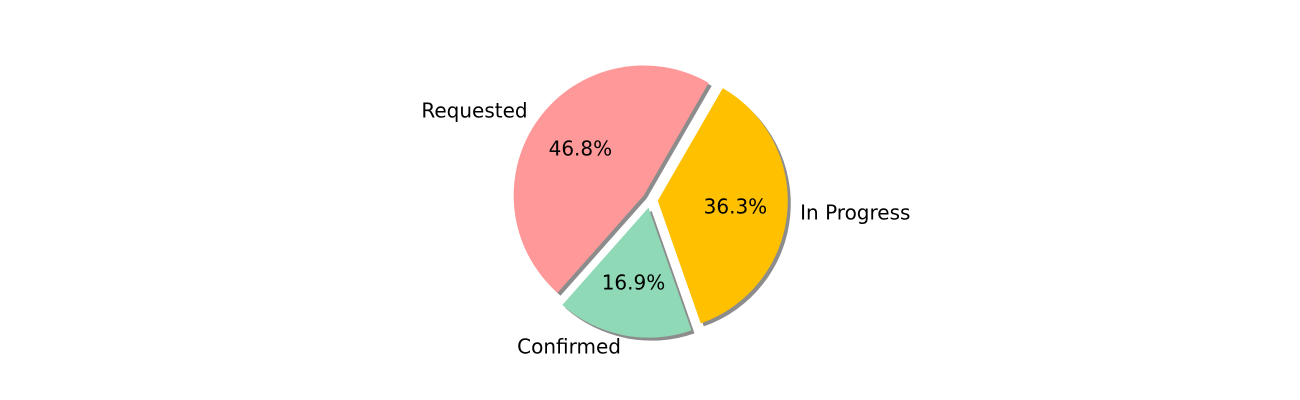 The width and height of the screenshot is (1300, 400). What do you see at coordinates (474, 110) in the screenshot?
I see `category-label-requested: Requested` at bounding box center [474, 110].